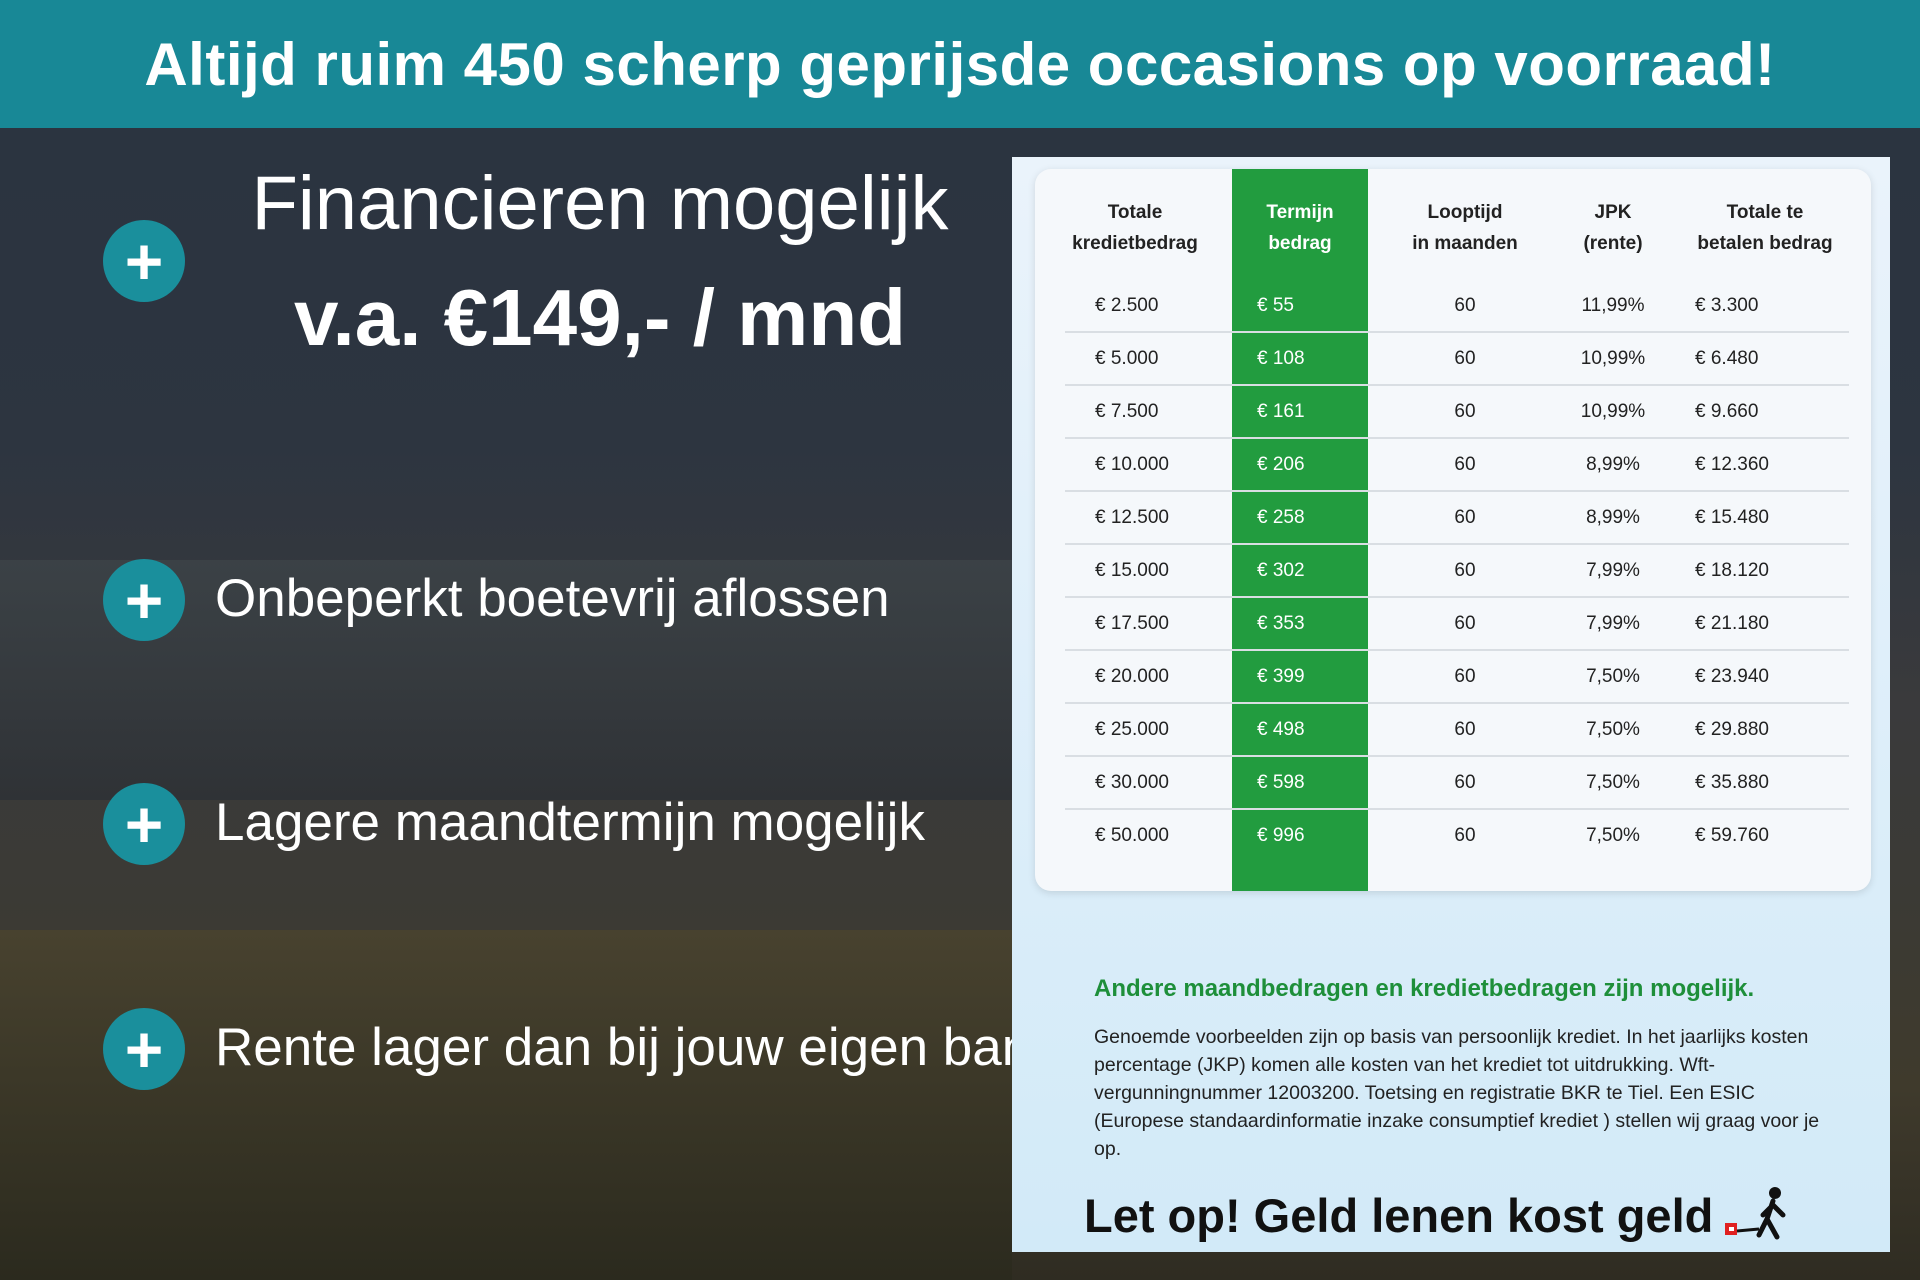  I want to click on header-line: kredietbedrag, so click(1135, 243).